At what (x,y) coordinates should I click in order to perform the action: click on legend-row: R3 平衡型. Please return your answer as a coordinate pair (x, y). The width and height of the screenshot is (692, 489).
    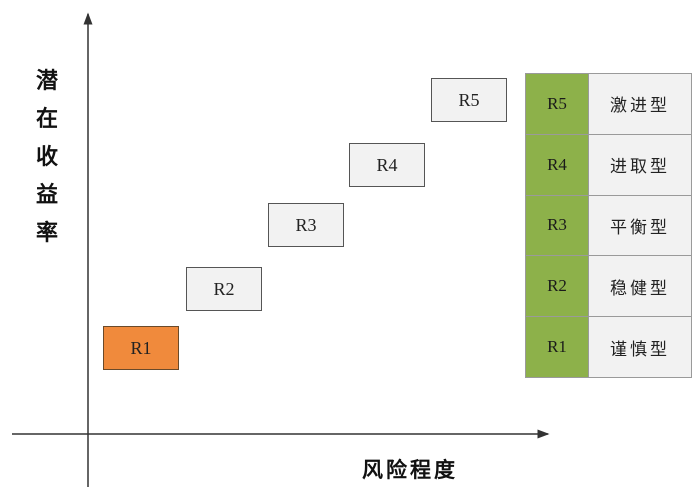
    Looking at the image, I should click on (608, 225).